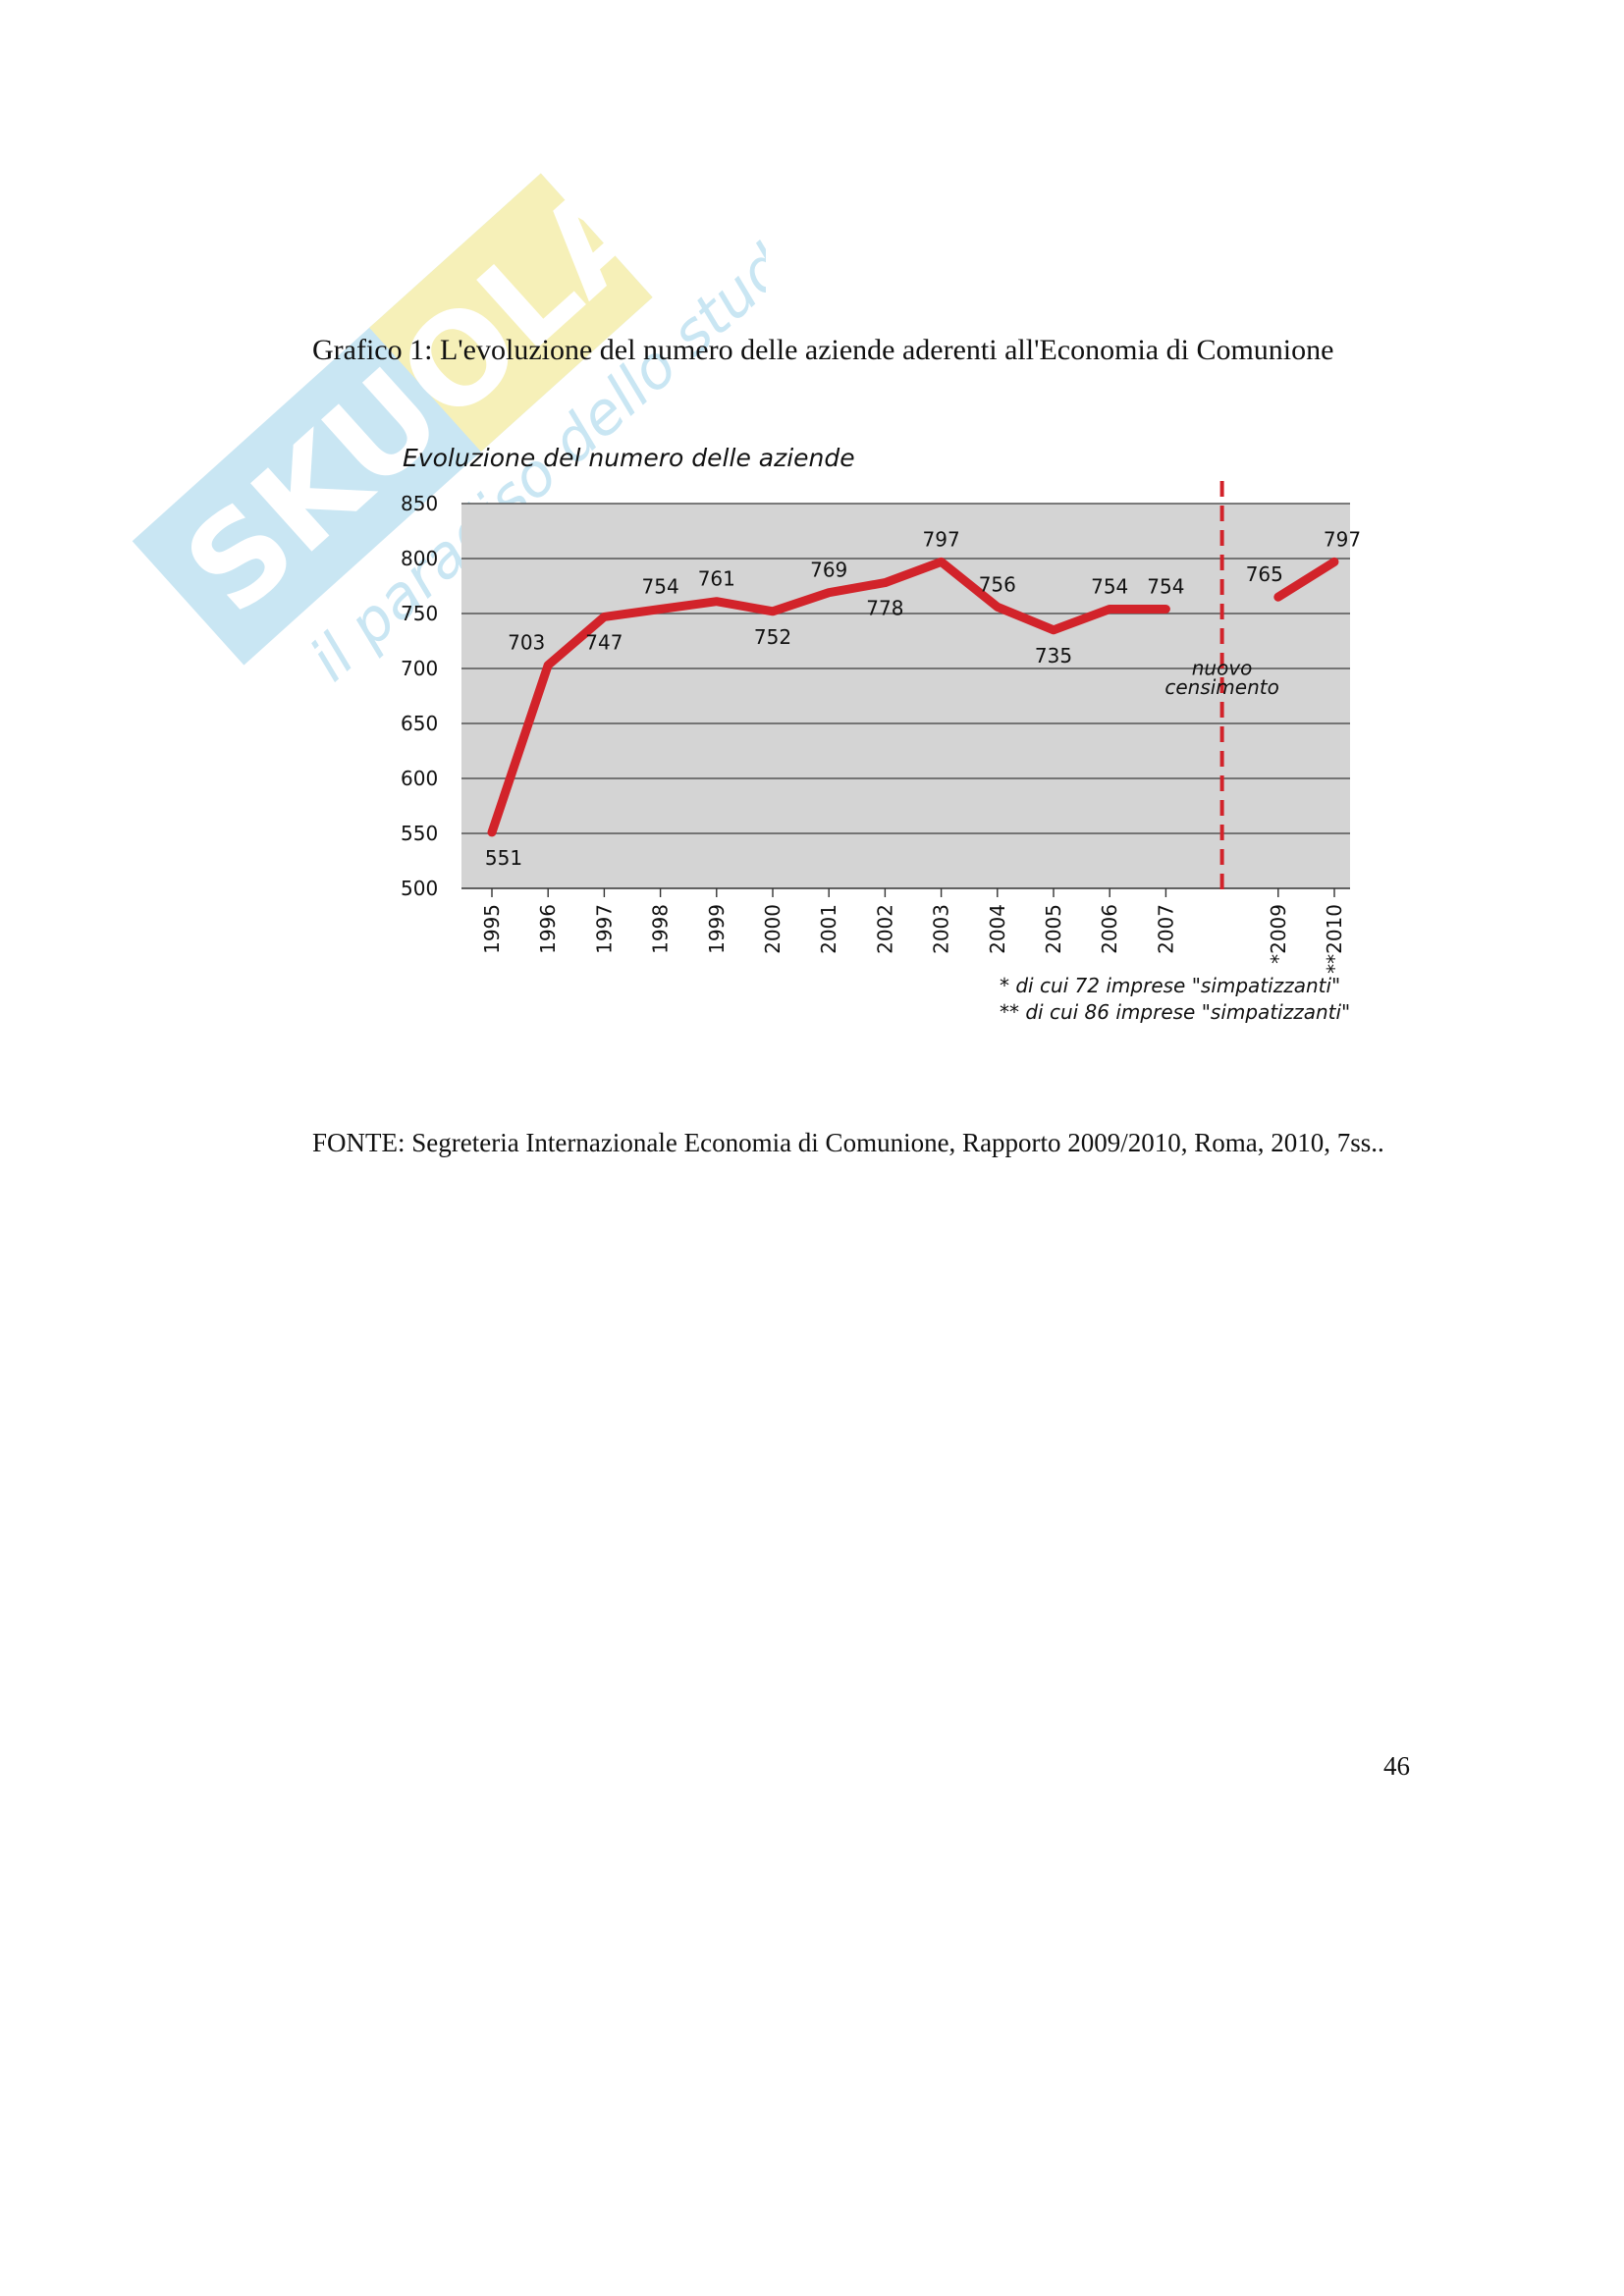 The image size is (1624, 2296). What do you see at coordinates (884, 929) in the screenshot?
I see `x-tick-label-2002: 2002` at bounding box center [884, 929].